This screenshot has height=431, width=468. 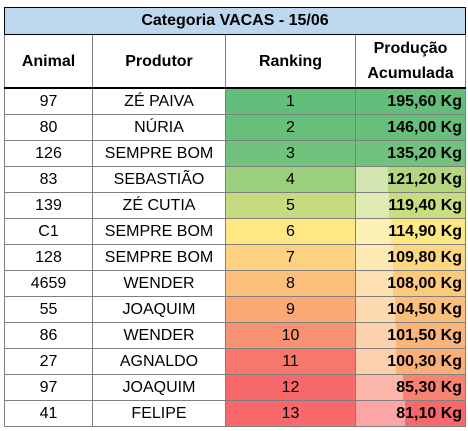 I want to click on table-row: 86 WENDER 10 101,50 Kg, so click(x=235, y=335).